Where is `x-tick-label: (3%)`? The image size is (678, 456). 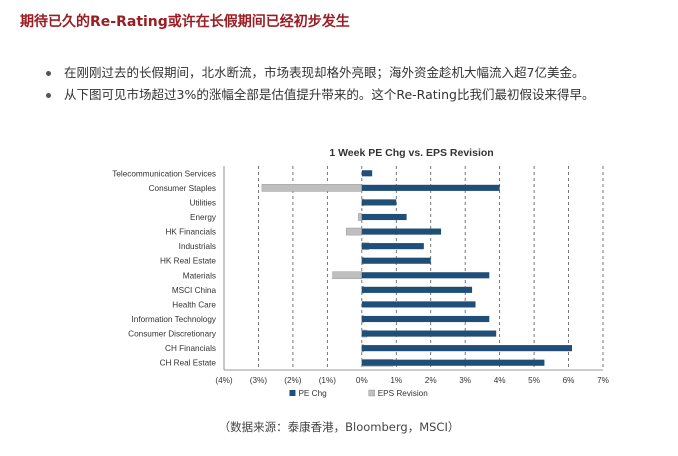
x-tick-label: (3%) is located at coordinates (259, 380).